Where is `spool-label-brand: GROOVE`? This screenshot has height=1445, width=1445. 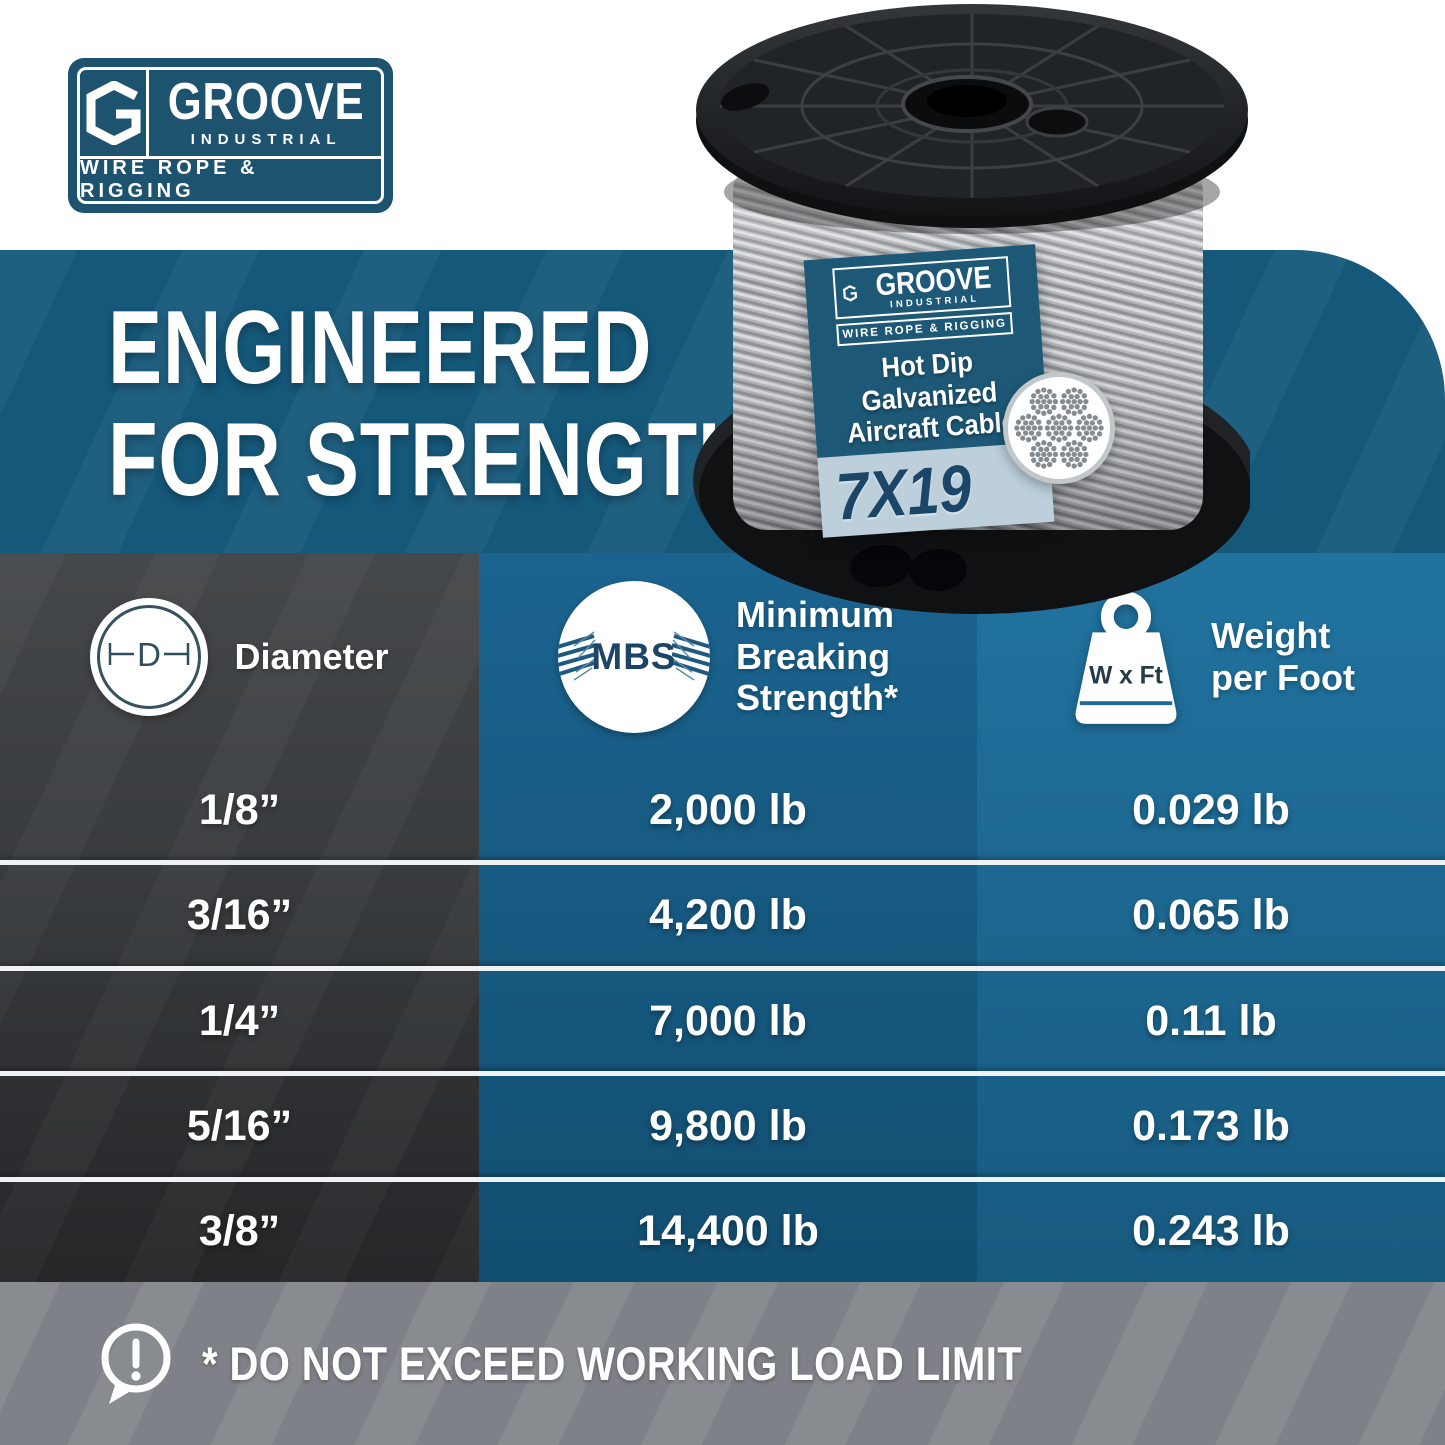 spool-label-brand: GROOVE is located at coordinates (933, 281).